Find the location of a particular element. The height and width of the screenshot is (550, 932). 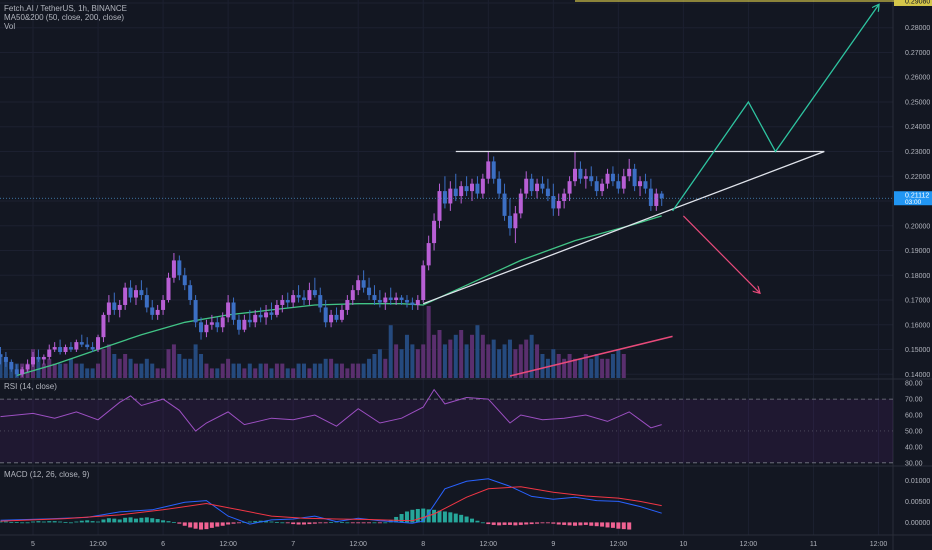

macd-legend: MACD (12, 26, close, 9) is located at coordinates (46, 474).